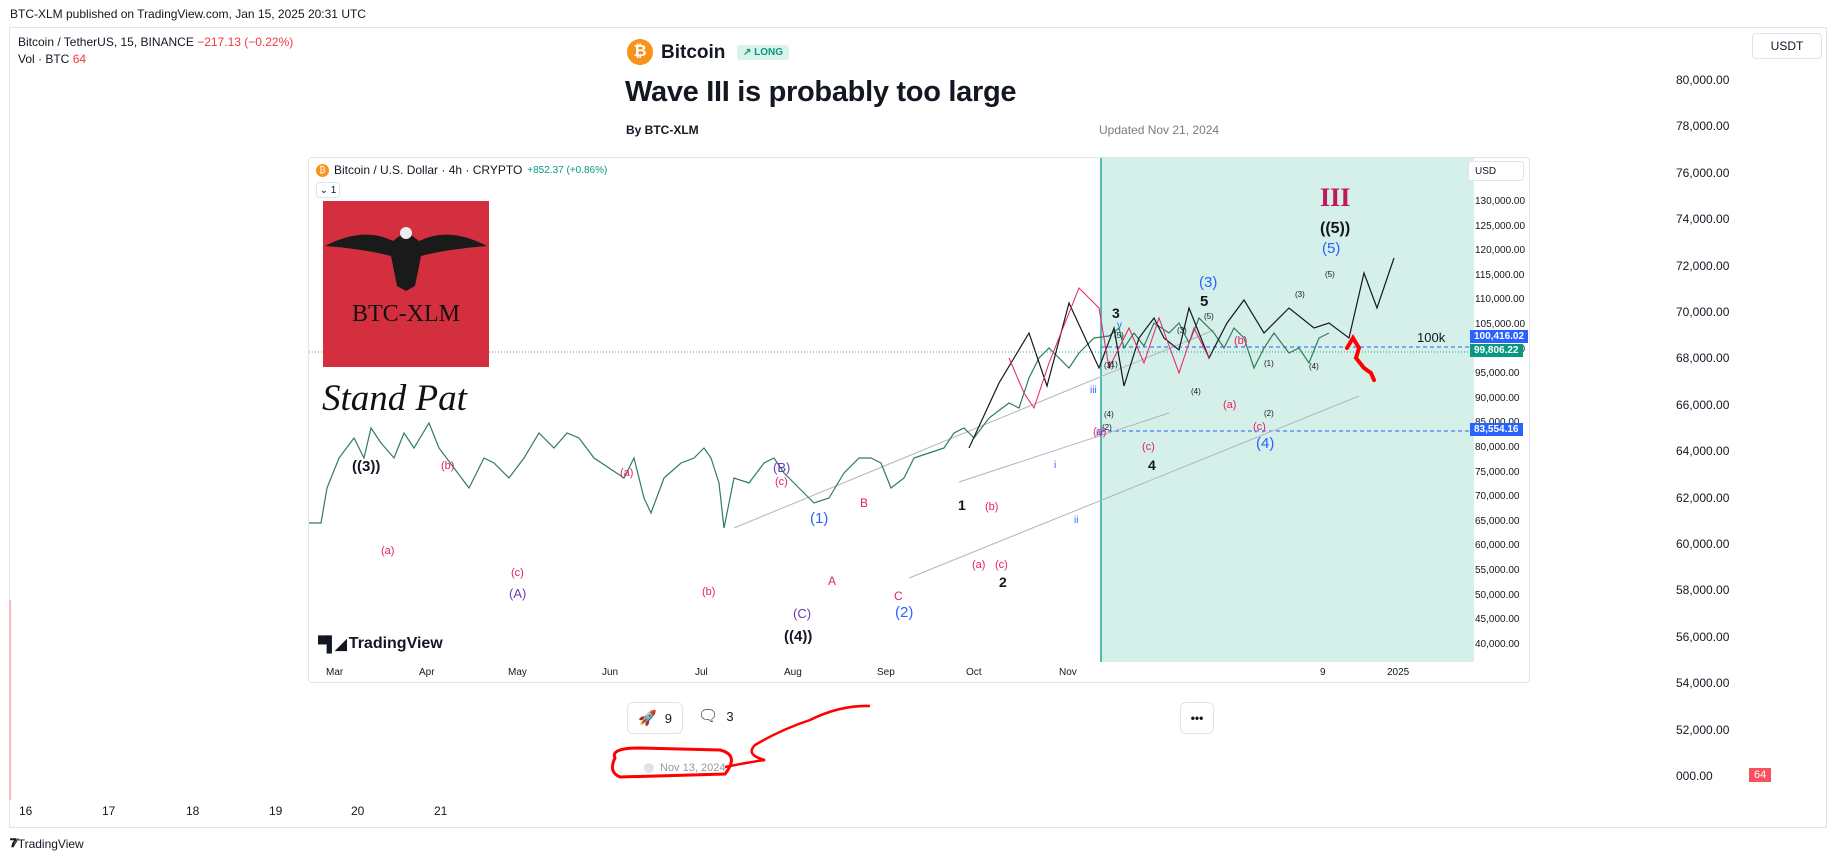  I want to click on inner-price-tick: 110,000.00, so click(1500, 300).